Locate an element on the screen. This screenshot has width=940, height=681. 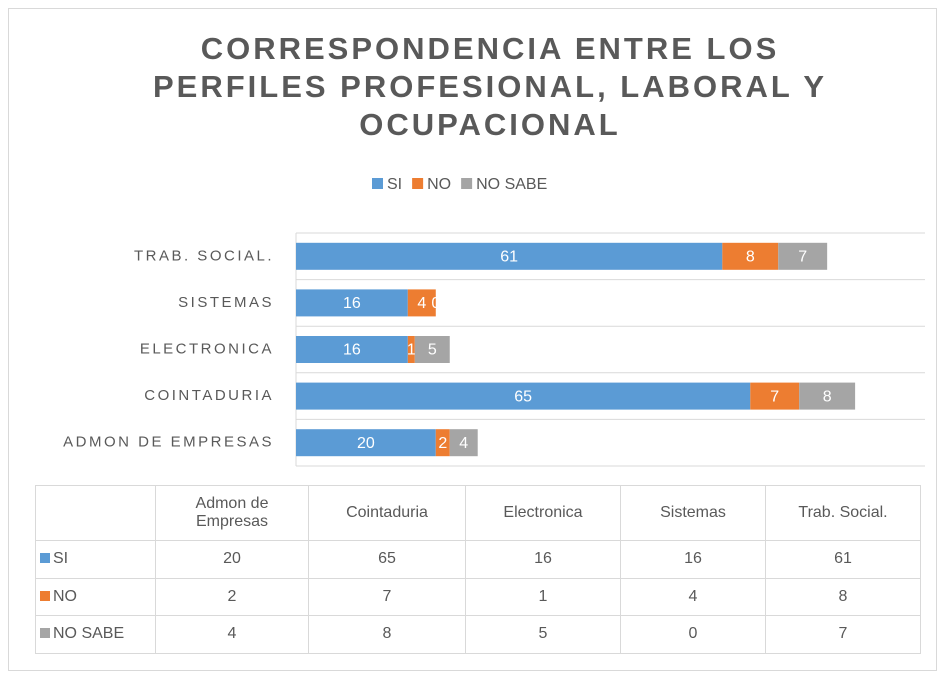
data-label: 65 is located at coordinates (523, 396).